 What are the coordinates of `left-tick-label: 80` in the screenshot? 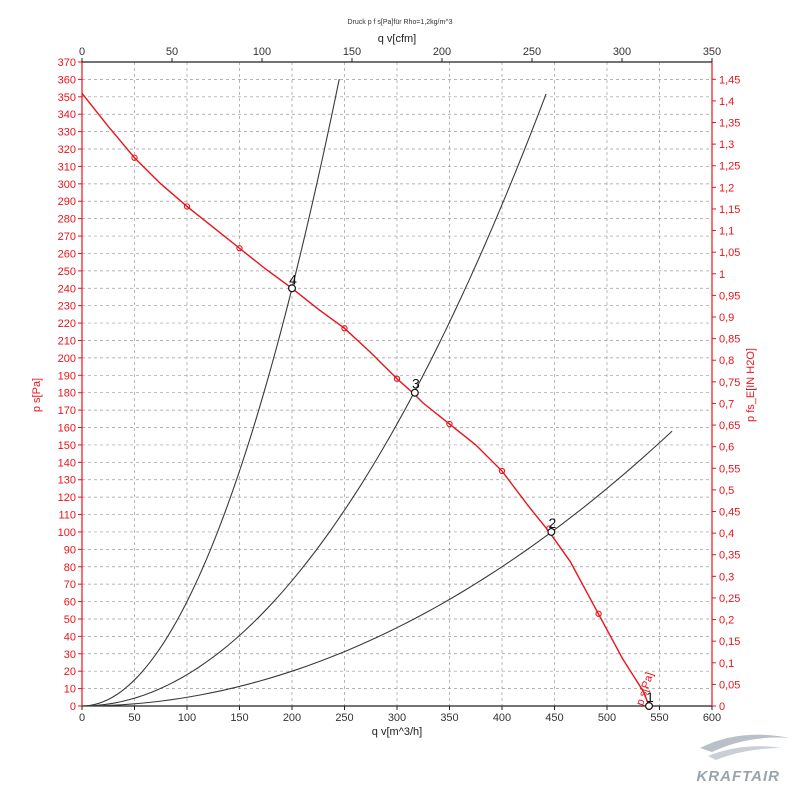 It's located at (70, 568).